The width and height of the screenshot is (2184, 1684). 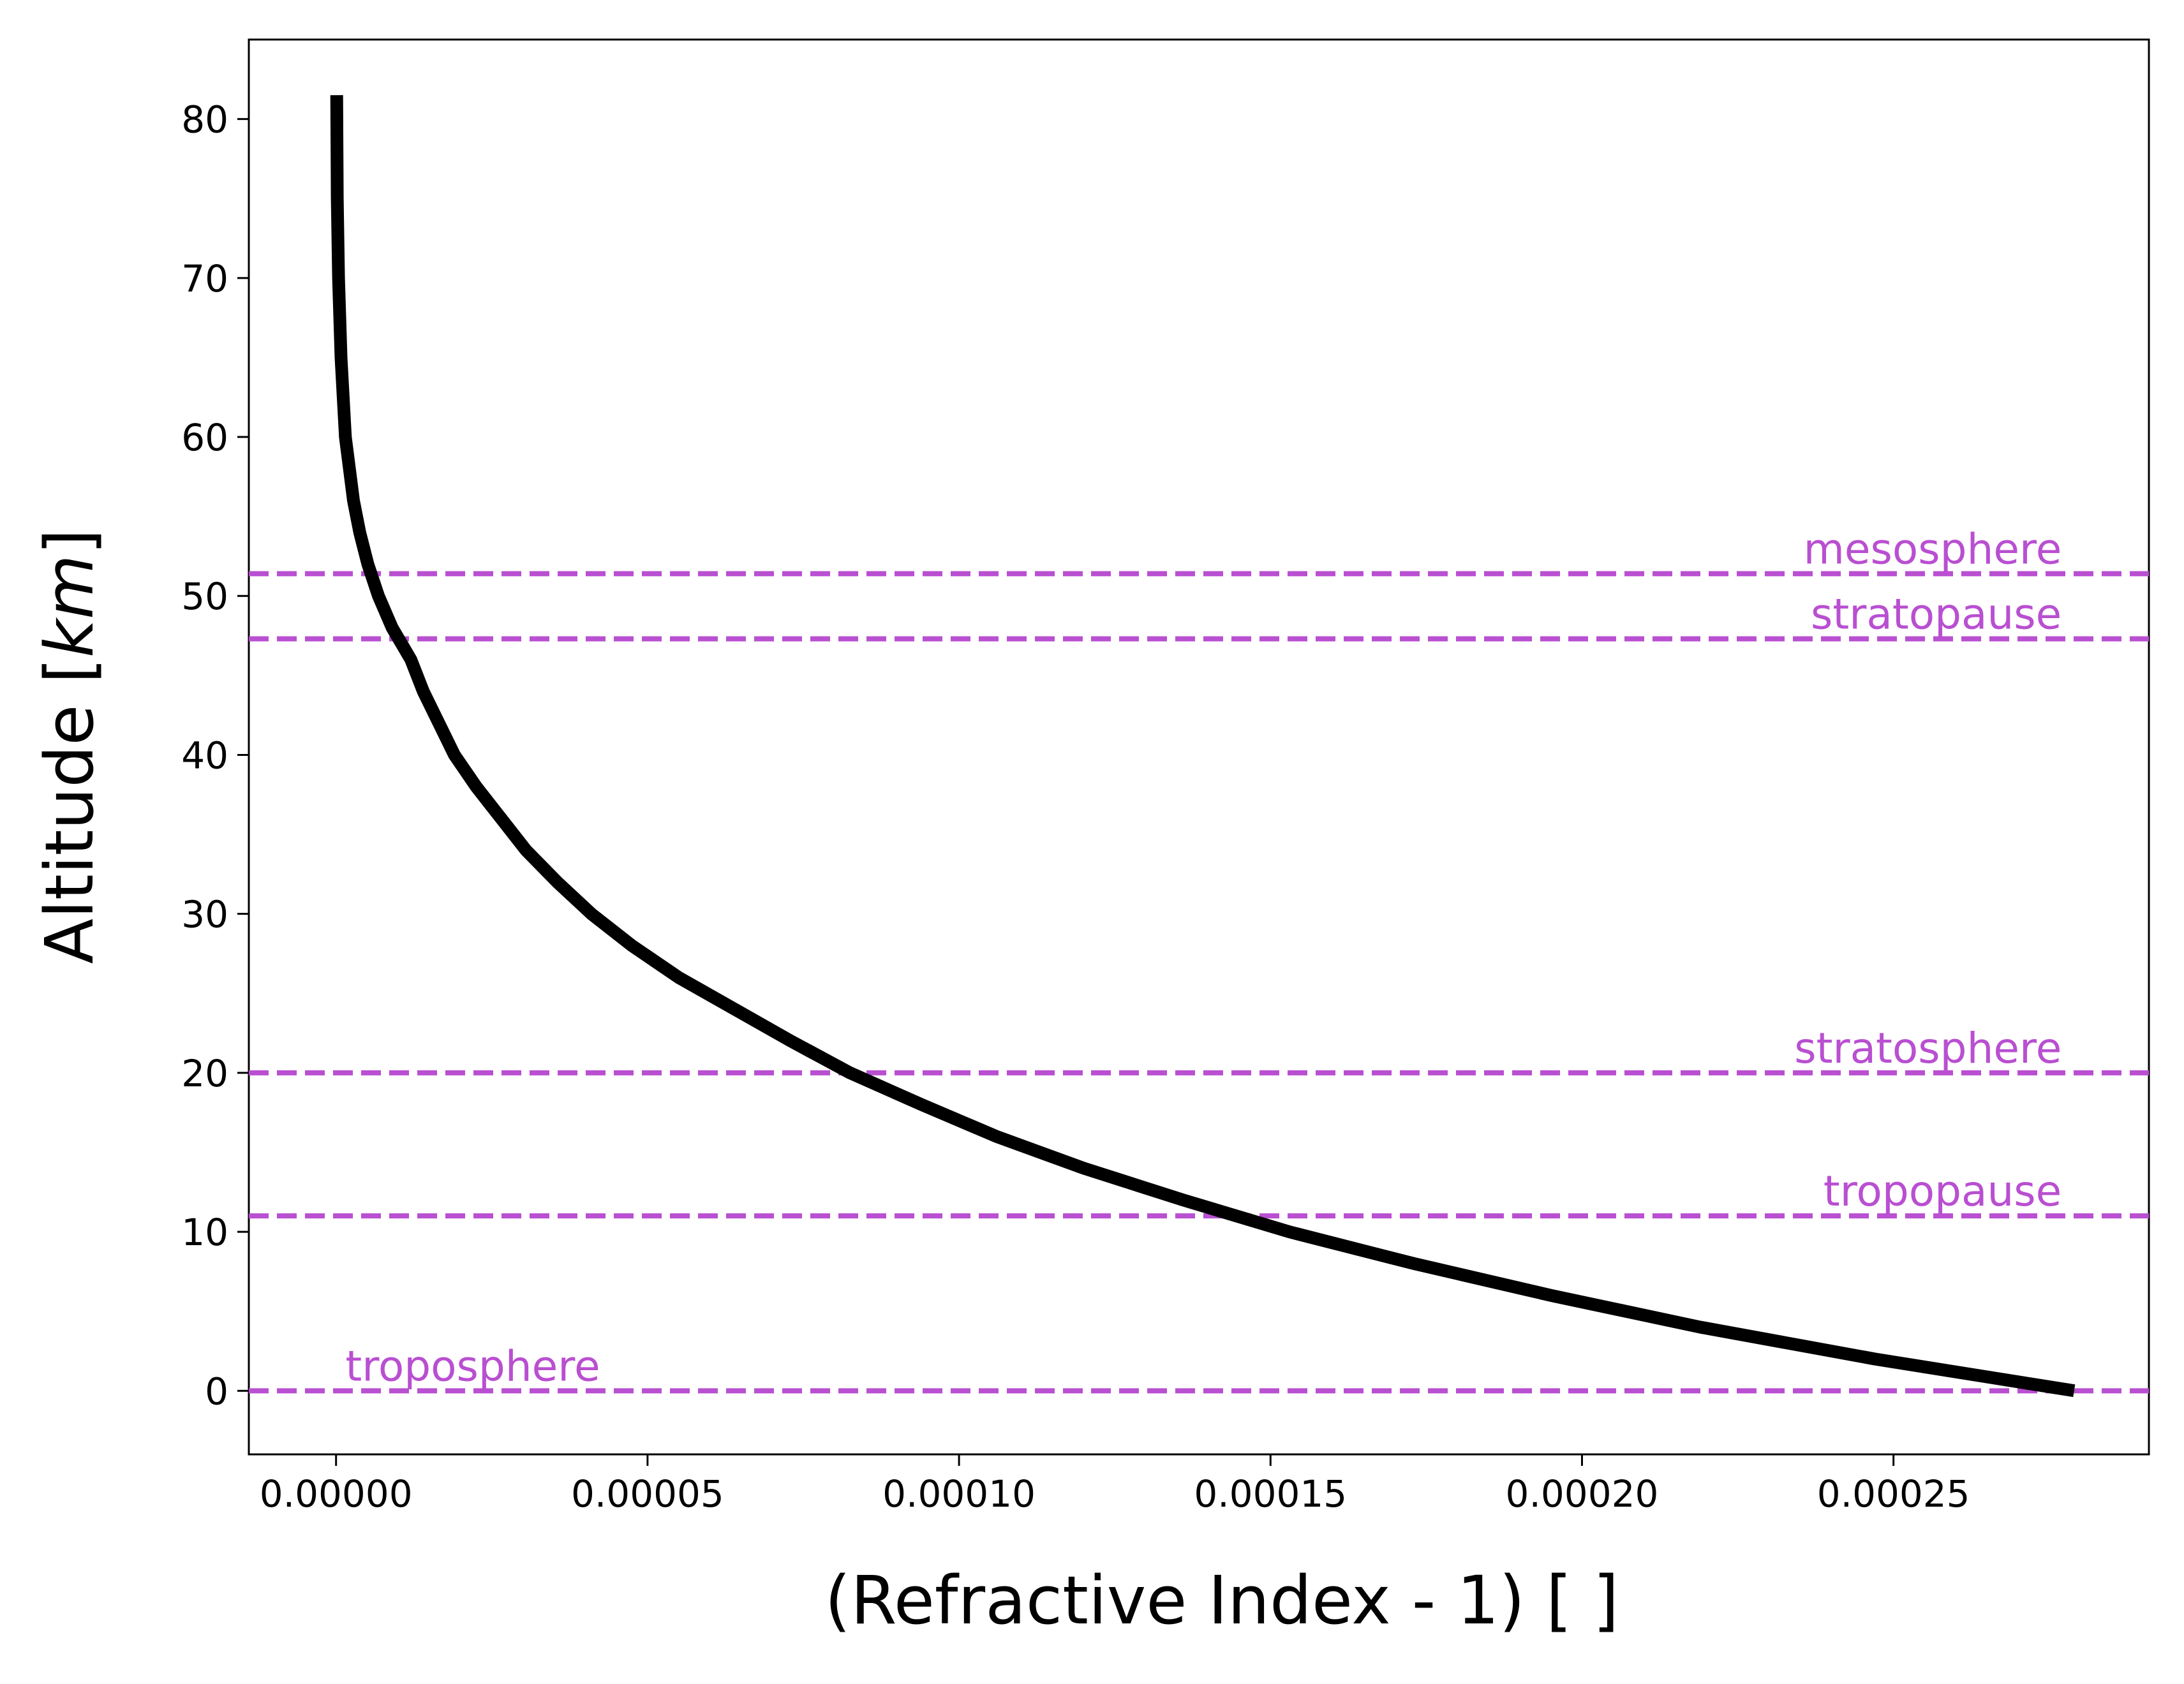 I want to click on y-tick-label: 10, so click(x=204, y=1232).